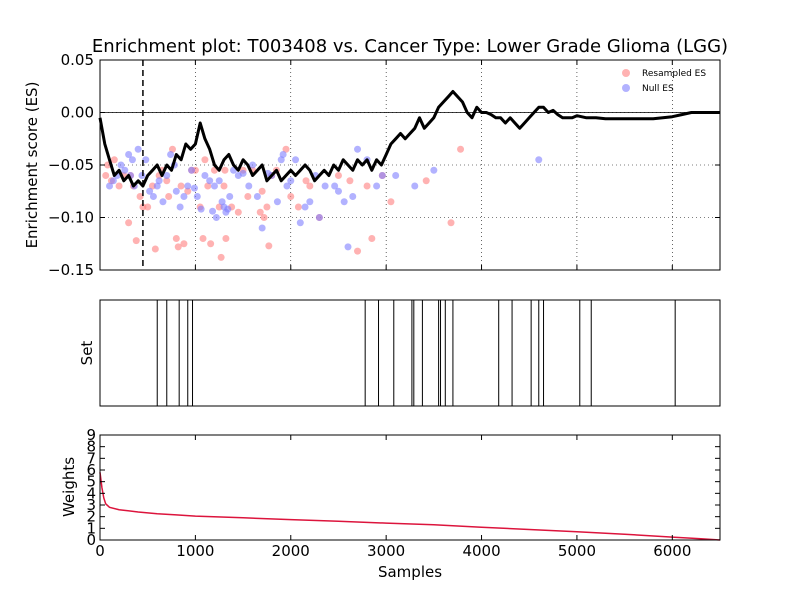  Describe the element at coordinates (195, 551) in the screenshot. I see `x-tick-label: 1000` at that location.